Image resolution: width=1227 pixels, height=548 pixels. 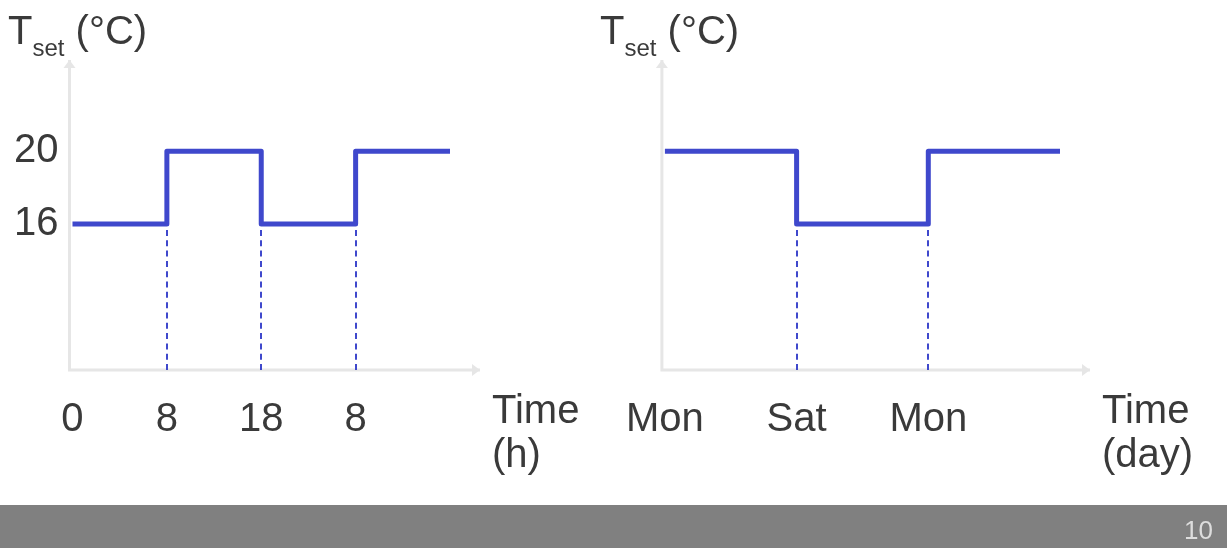 What do you see at coordinates (796, 417) in the screenshot?
I see `x-tick-label: Sat` at bounding box center [796, 417].